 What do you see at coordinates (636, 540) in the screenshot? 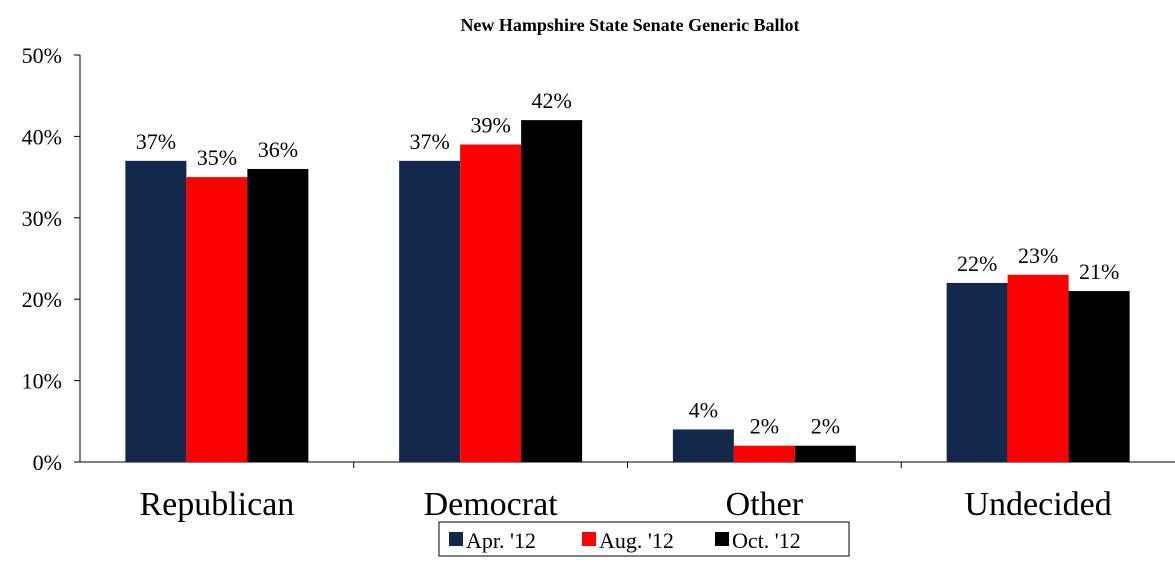
I see `legend-label: Aug. '12` at bounding box center [636, 540].